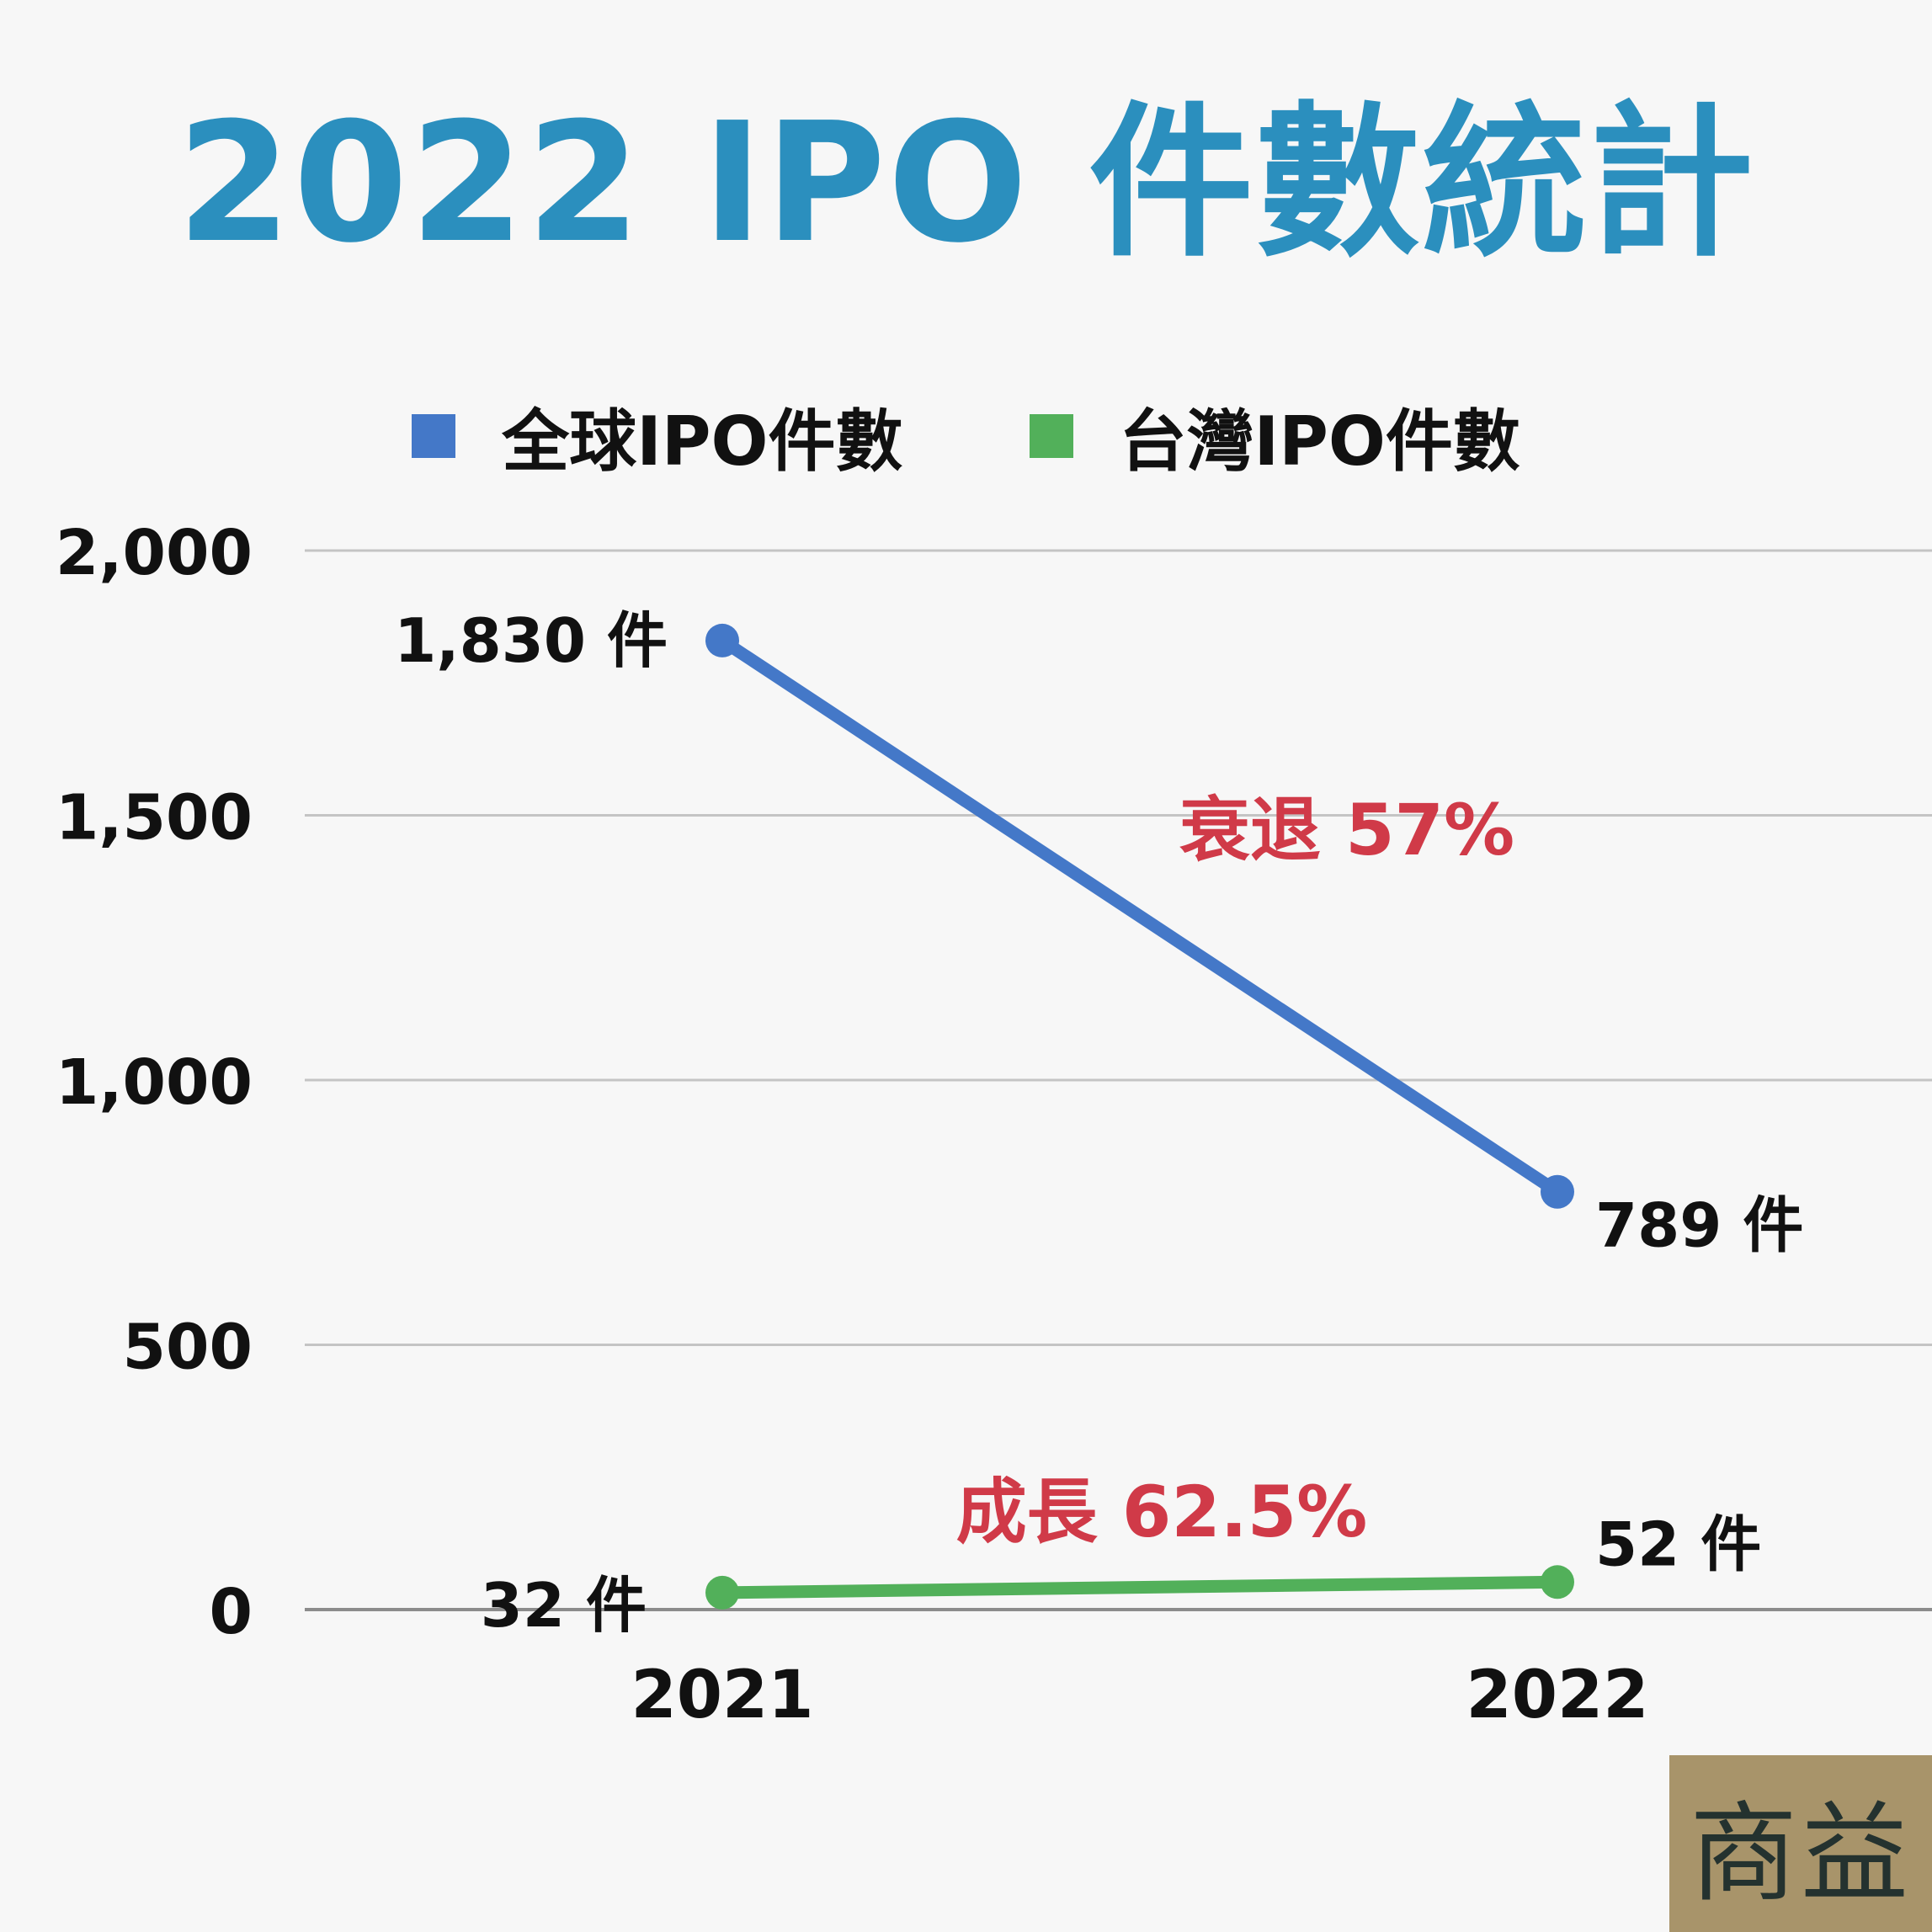  I want to click on chart-legend: 全球IPO件數 台灣IPO件數, so click(966, 436).